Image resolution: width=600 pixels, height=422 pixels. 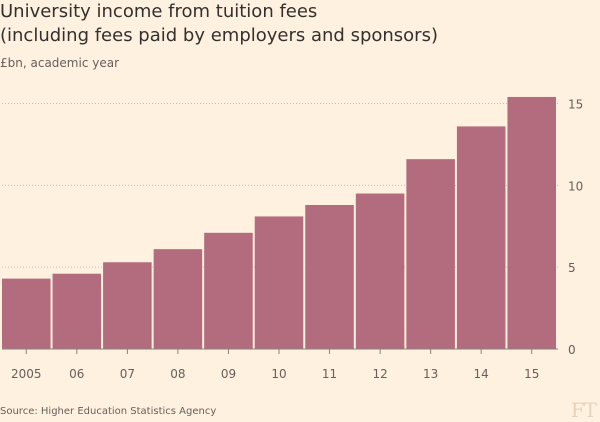 I want to click on x-tick-label: 14, so click(x=481, y=374).